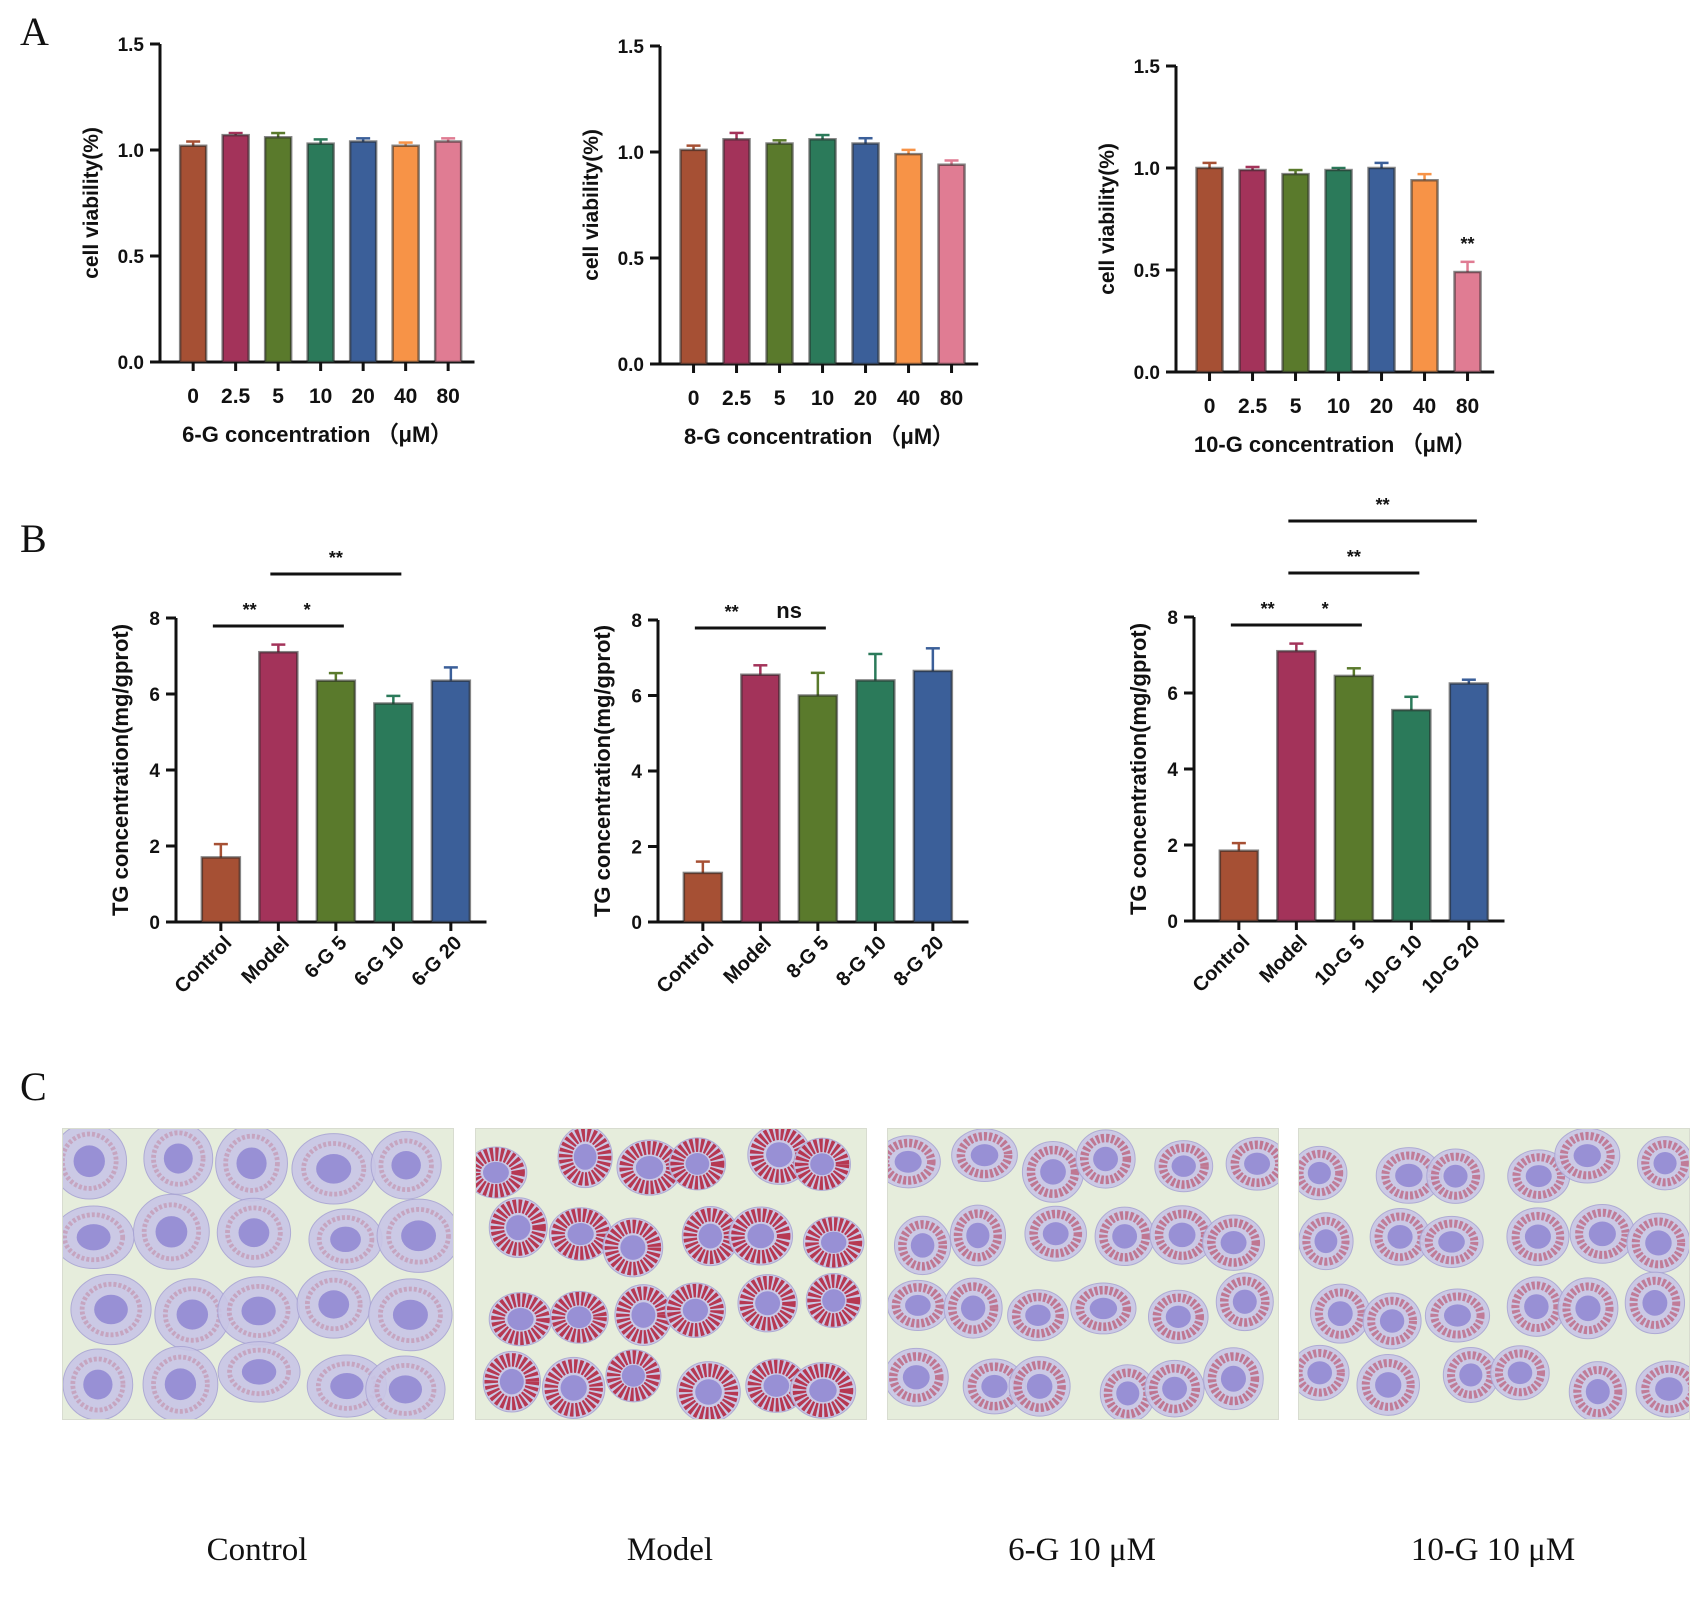  Describe the element at coordinates (33, 1086) in the screenshot. I see `panel-letter-c: C` at that location.